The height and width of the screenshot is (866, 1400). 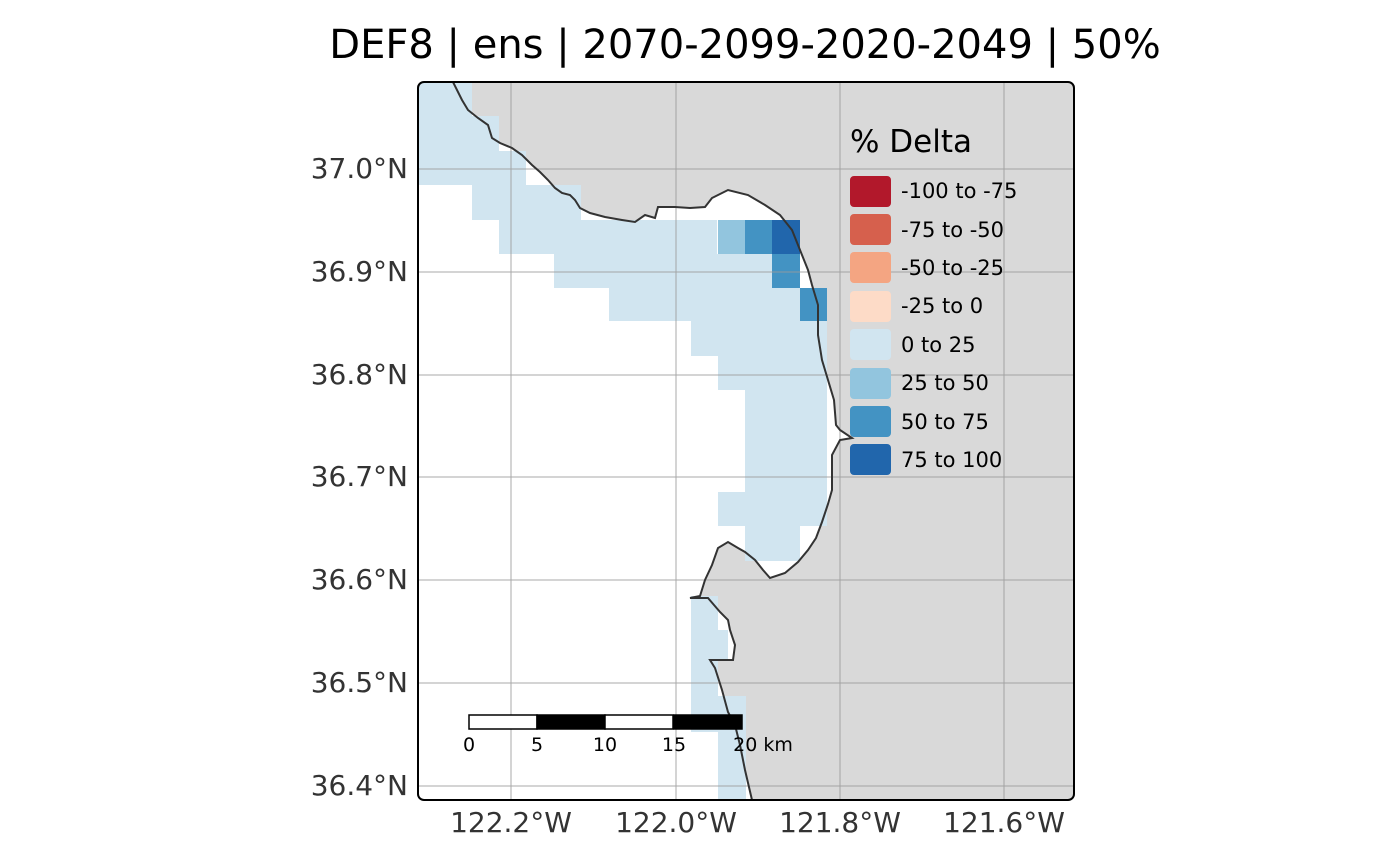 What do you see at coordinates (745, 45) in the screenshot?
I see `map-title: DEF8 | ens | 2070-2099-2020-2049 | 50%` at bounding box center [745, 45].